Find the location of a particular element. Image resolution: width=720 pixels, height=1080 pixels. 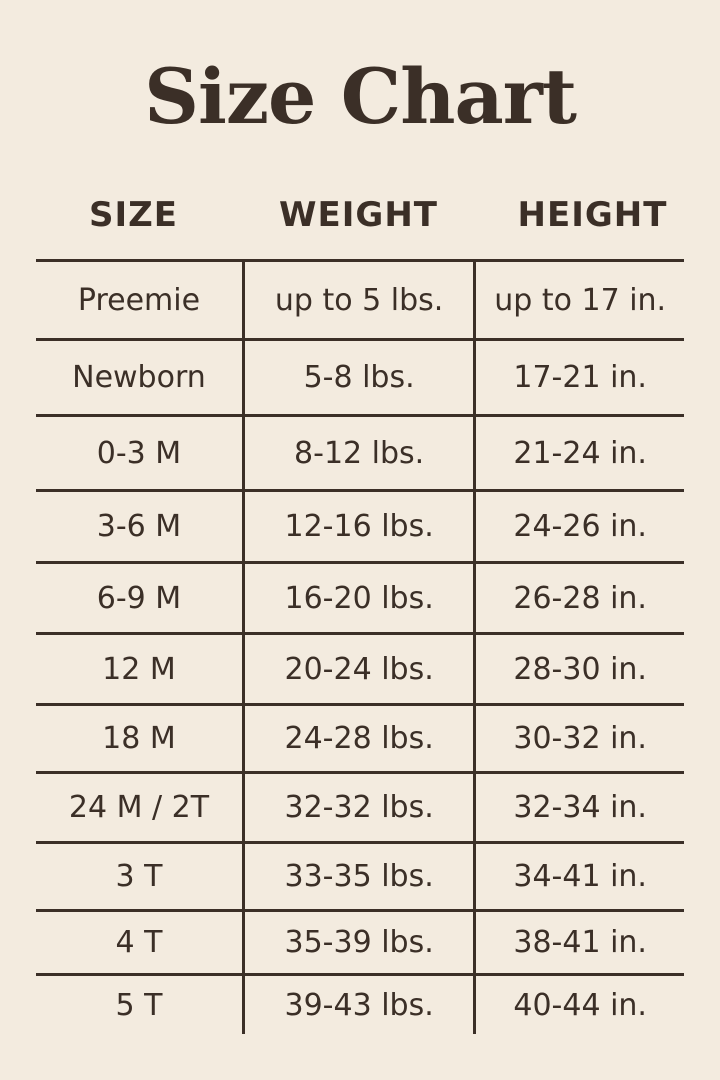

table-row: 3 T 33-35 lbs. 34-41 in. is located at coordinates (360, 876).